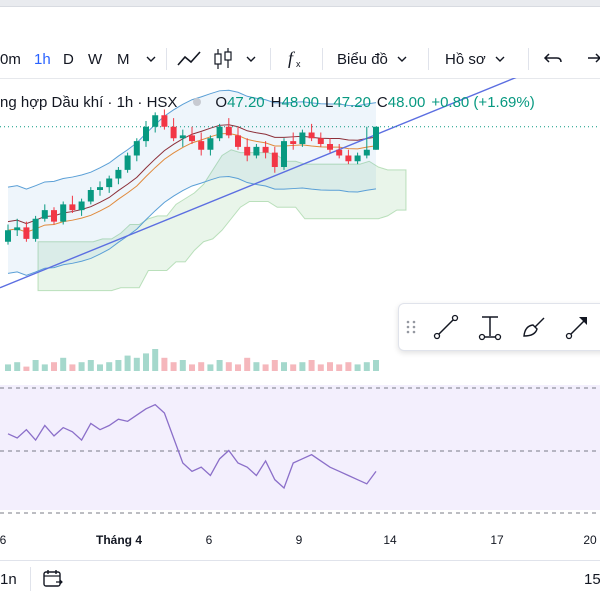 The image size is (600, 601). What do you see at coordinates (475, 59) in the screenshot?
I see `profile-button: Hồ sơ` at bounding box center [475, 59].